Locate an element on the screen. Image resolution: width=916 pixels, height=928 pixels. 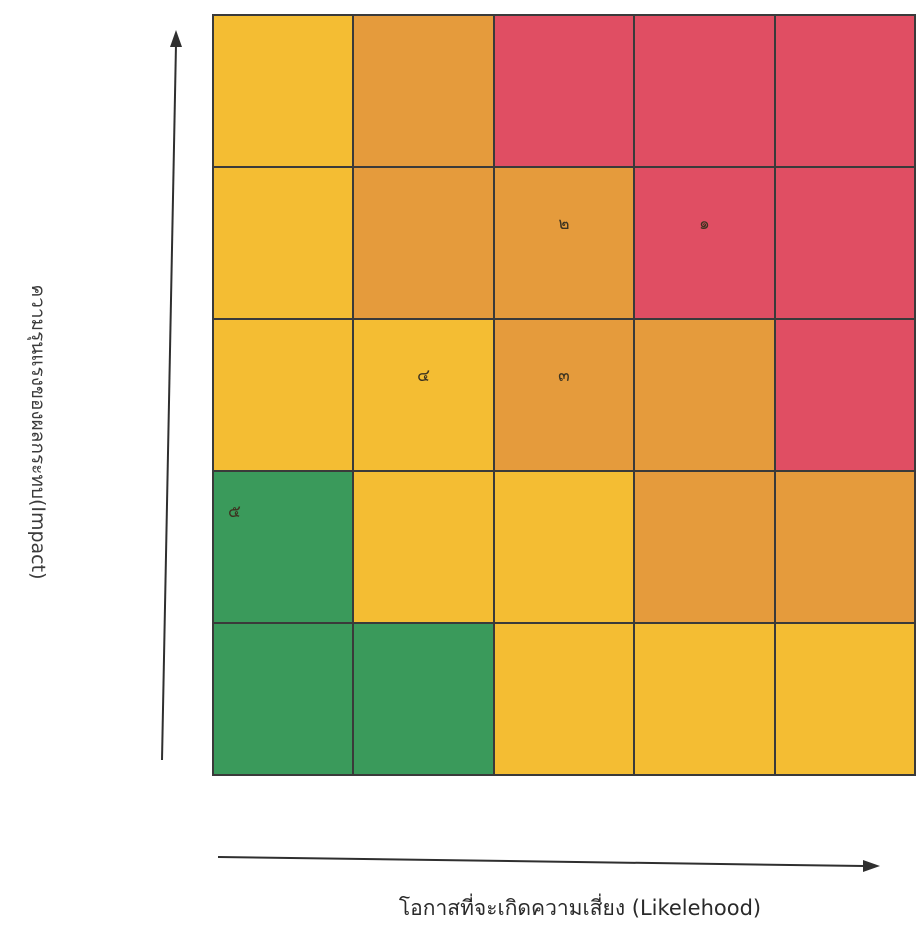
impact-axis-title-text: ความรุนแรงของผลกระทบ(Impact) is located at coordinates (38, 432).